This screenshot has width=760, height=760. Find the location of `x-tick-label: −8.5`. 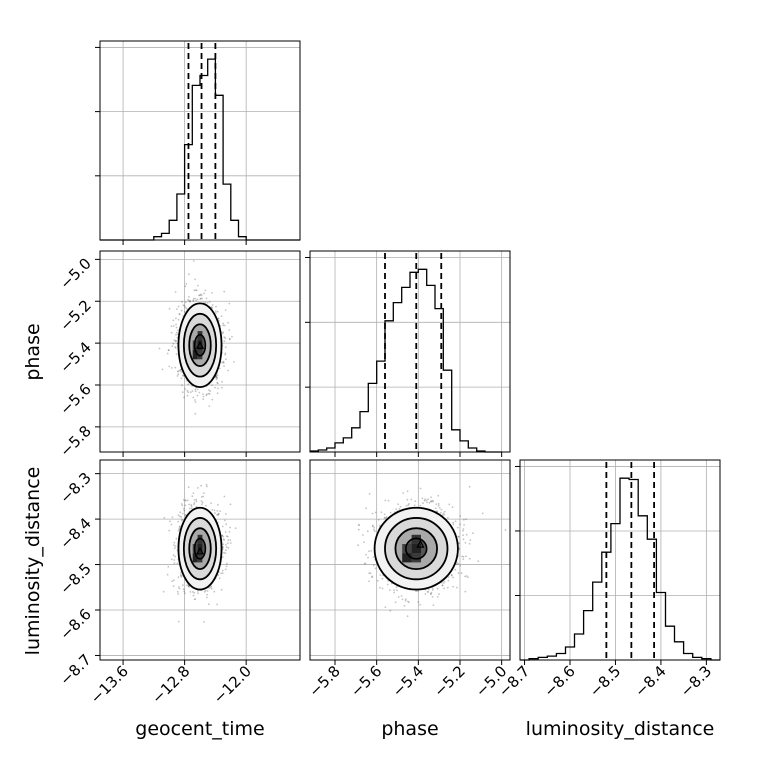

x-tick-label: −8.5 is located at coordinates (605, 681).